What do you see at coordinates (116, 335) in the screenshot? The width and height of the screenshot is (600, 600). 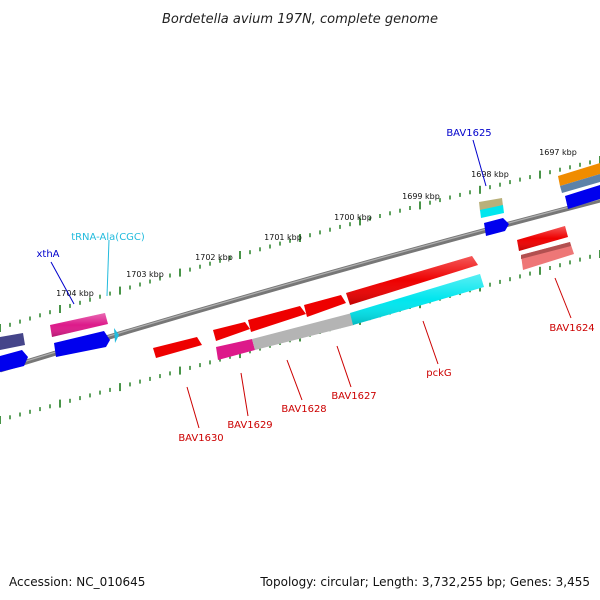 I see `trna-ala-marker` at bounding box center [116, 335].